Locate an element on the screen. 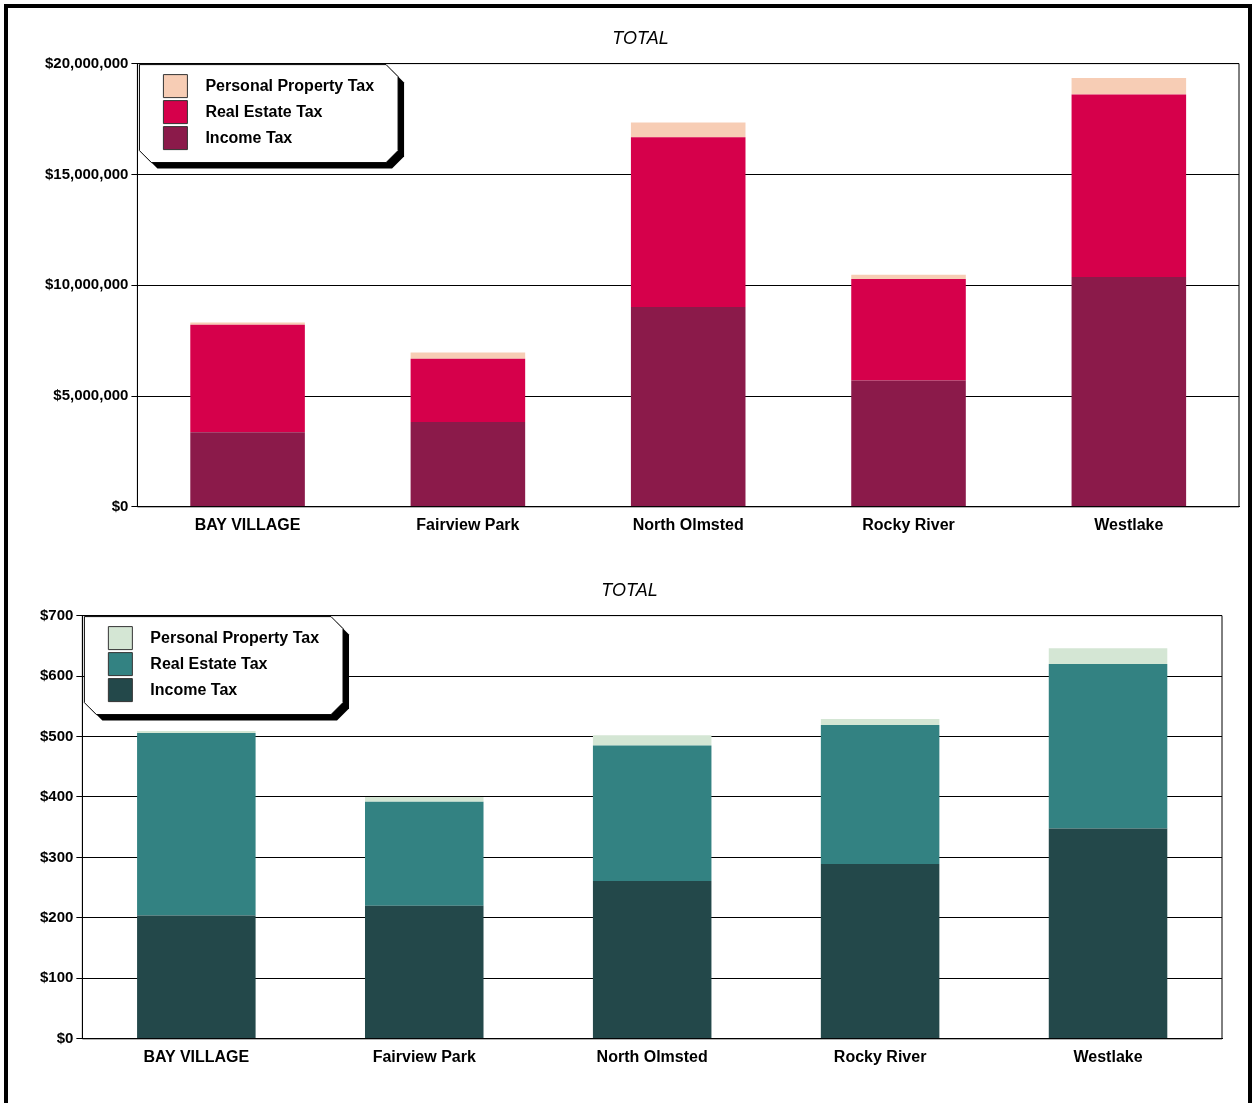 The image size is (1252, 1103). y-tick-label: $700 is located at coordinates (56, 614).